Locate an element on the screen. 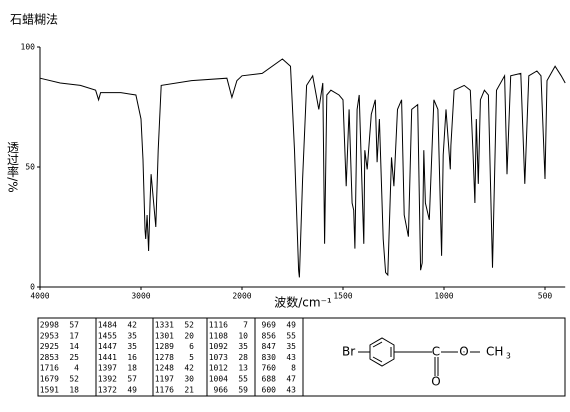 The image size is (570, 412). atom-subscript: 3 is located at coordinates (508, 356).